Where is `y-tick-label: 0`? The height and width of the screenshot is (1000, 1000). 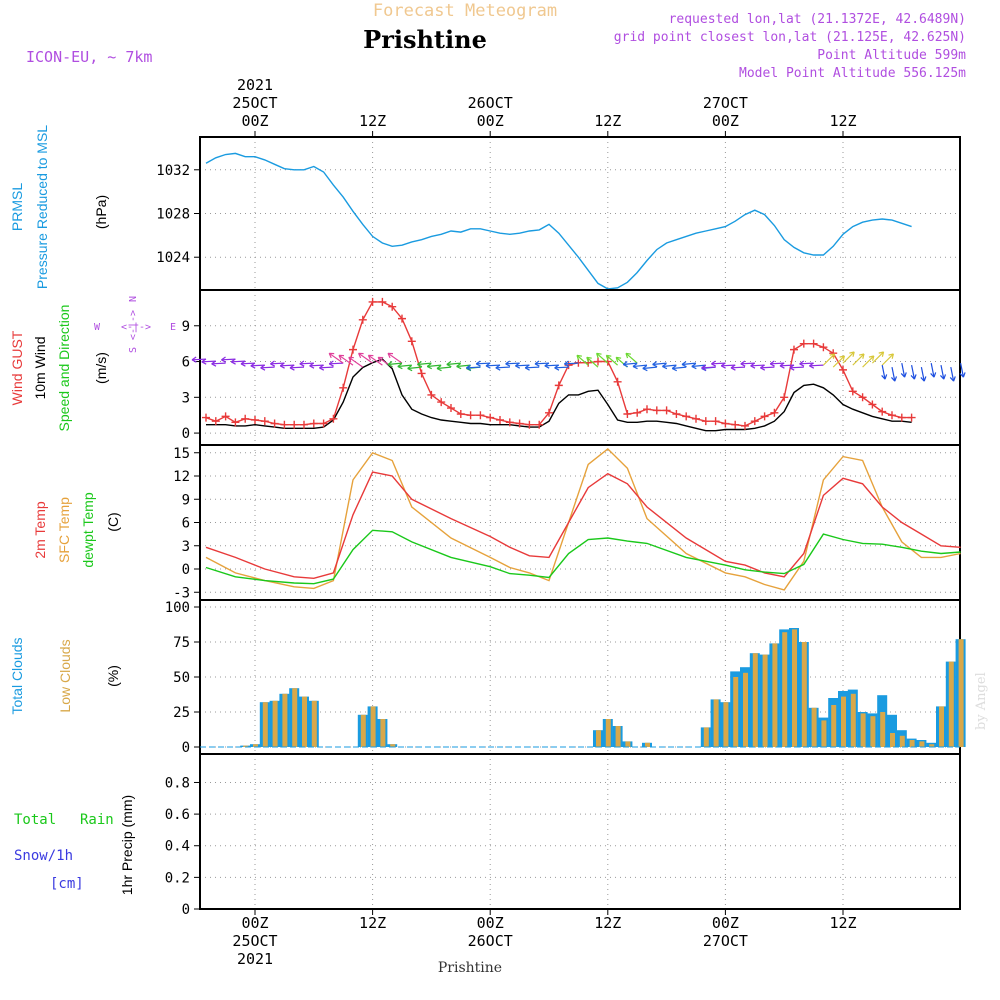
y-tick-label: 0 is located at coordinates (186, 434).